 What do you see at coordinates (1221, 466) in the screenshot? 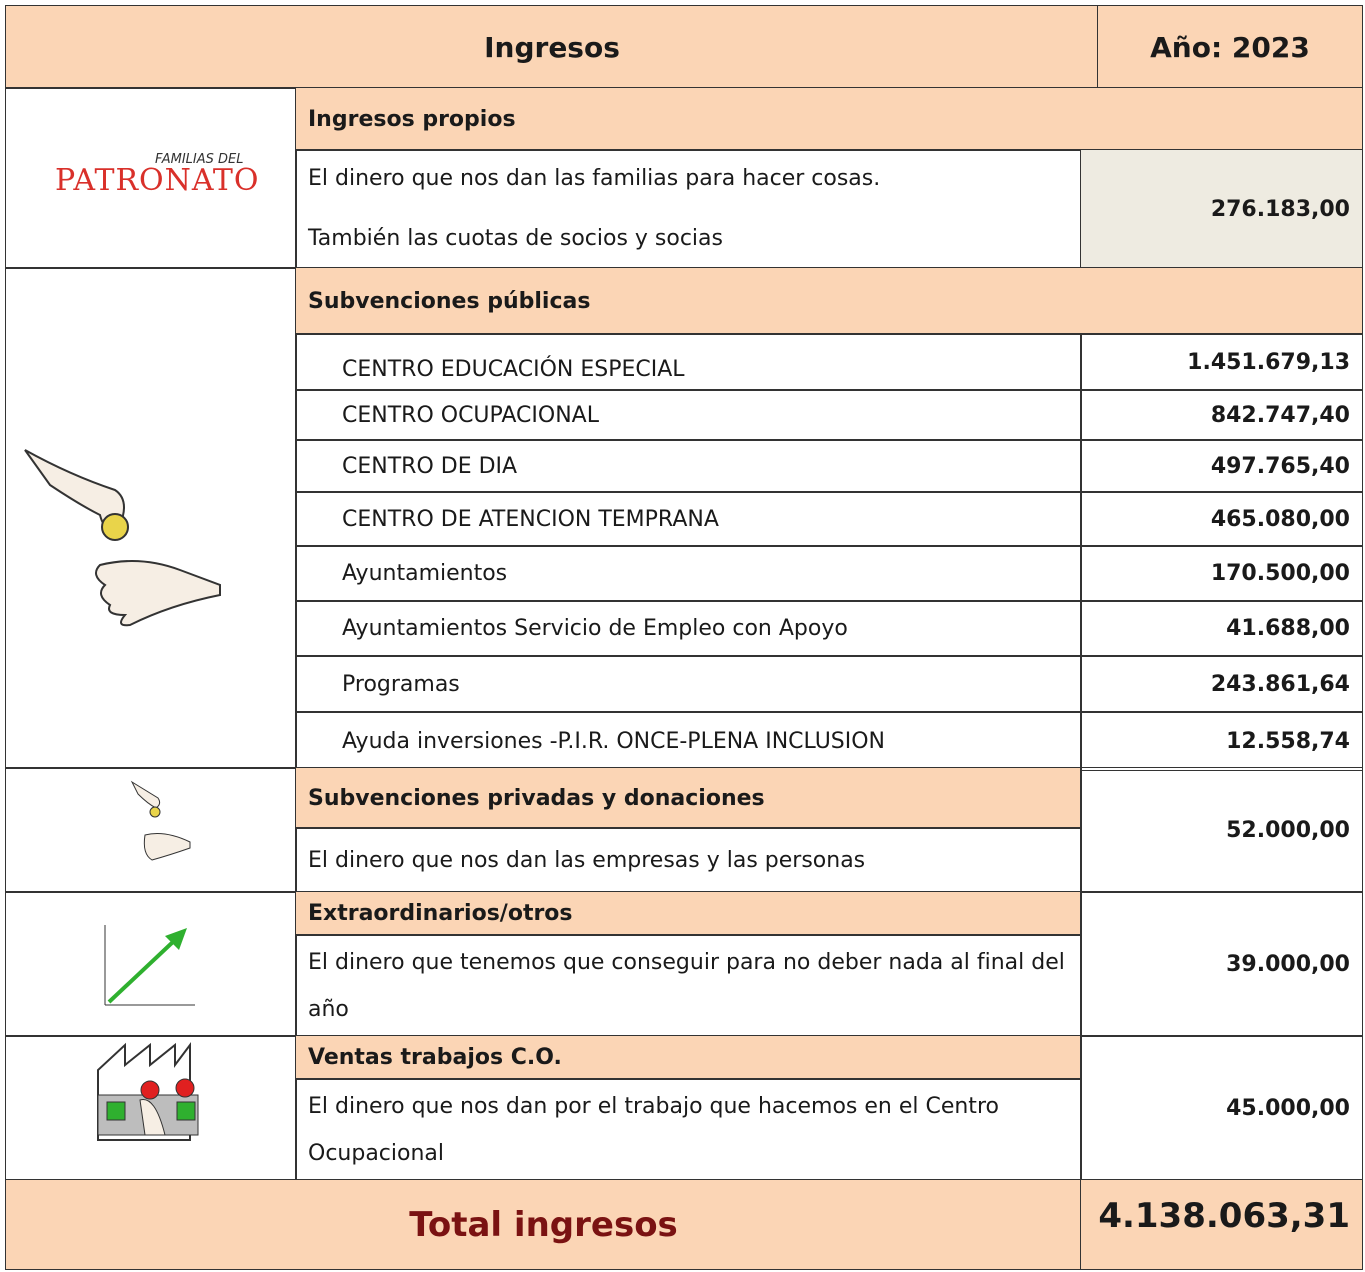
I see `item-amount: 497.765,40` at bounding box center [1221, 466].